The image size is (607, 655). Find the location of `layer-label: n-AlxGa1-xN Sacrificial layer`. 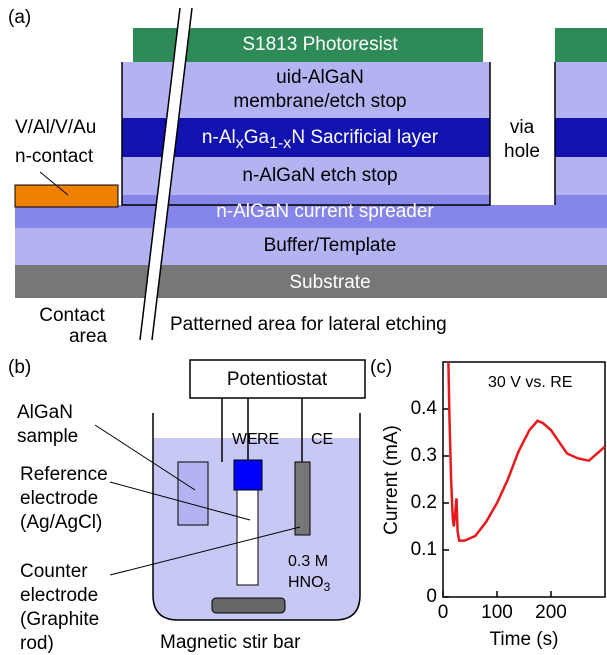

layer-label: n-AlxGa1-xN Sacrificial layer is located at coordinates (320, 139).